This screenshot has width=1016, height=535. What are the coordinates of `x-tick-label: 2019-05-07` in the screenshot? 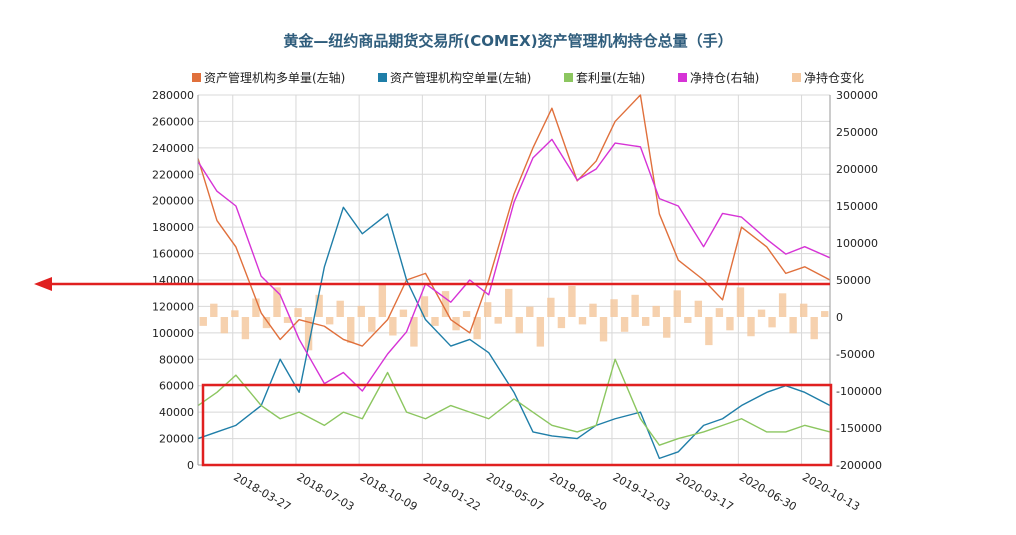 It's located at (515, 491).